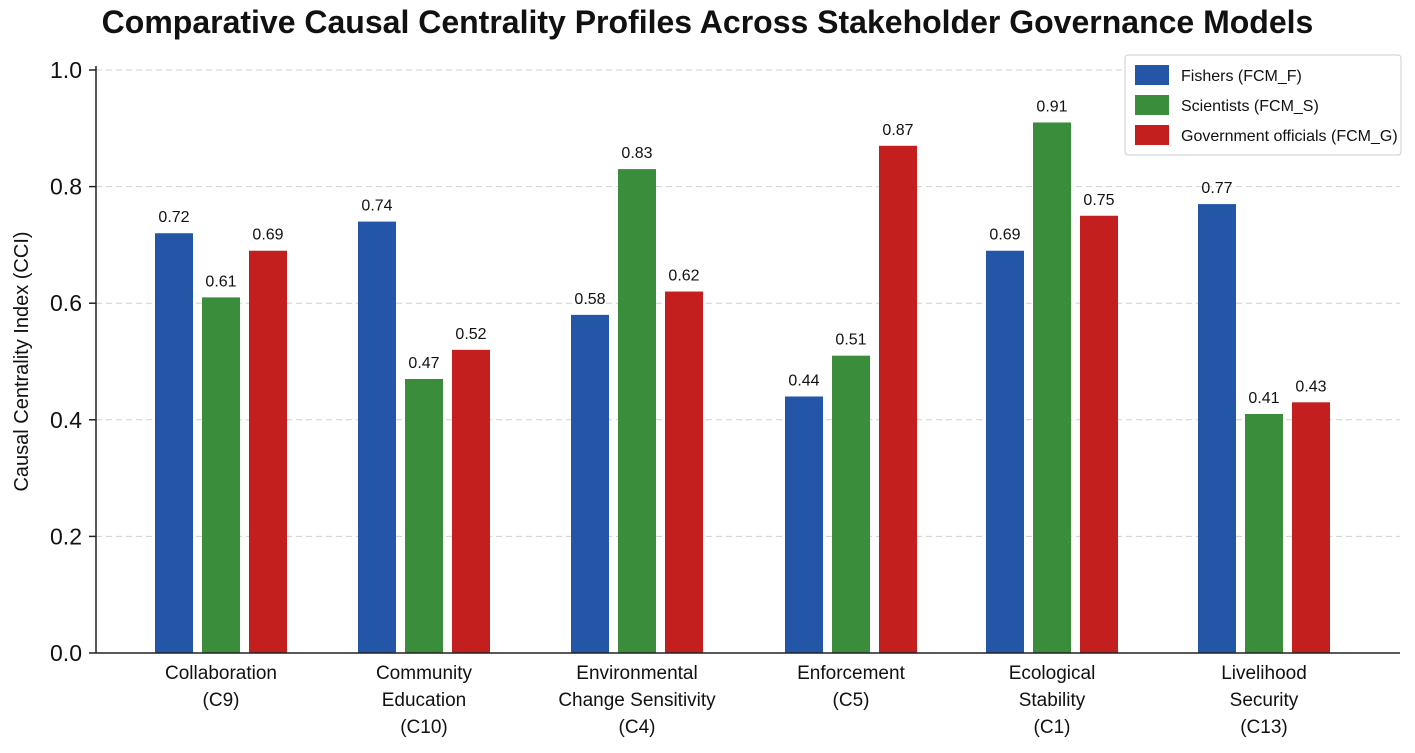 The height and width of the screenshot is (753, 1415). What do you see at coordinates (589, 299) in the screenshot?
I see `data-label: 0.58` at bounding box center [589, 299].